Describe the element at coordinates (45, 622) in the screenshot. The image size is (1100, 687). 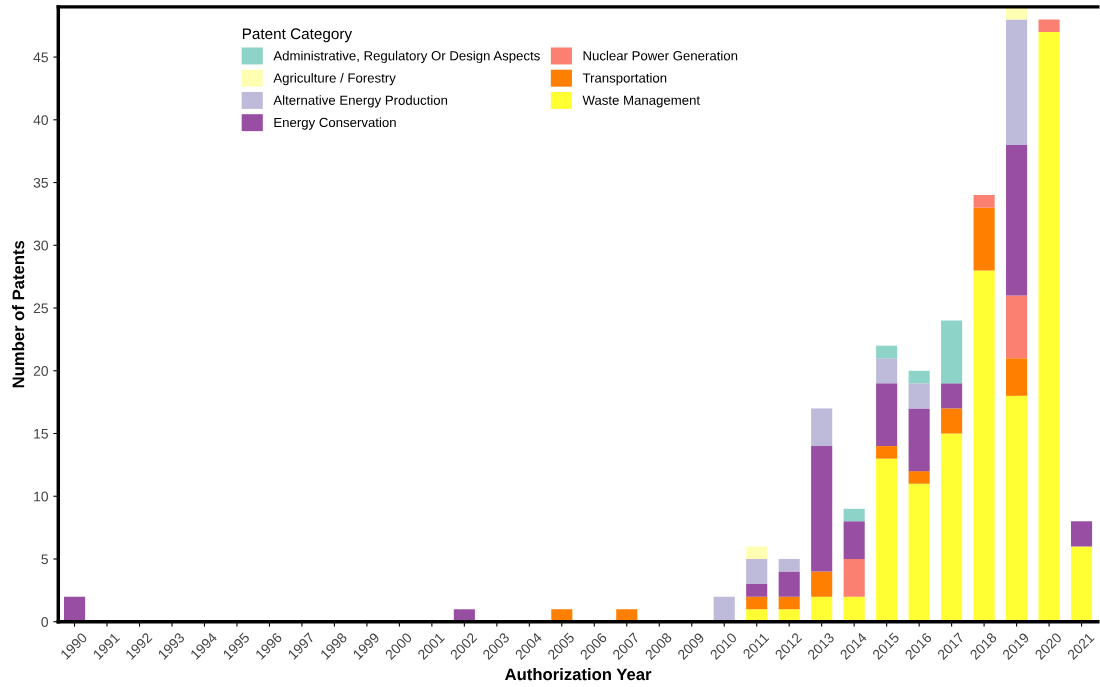
I see `y-tick-label: 0` at that location.